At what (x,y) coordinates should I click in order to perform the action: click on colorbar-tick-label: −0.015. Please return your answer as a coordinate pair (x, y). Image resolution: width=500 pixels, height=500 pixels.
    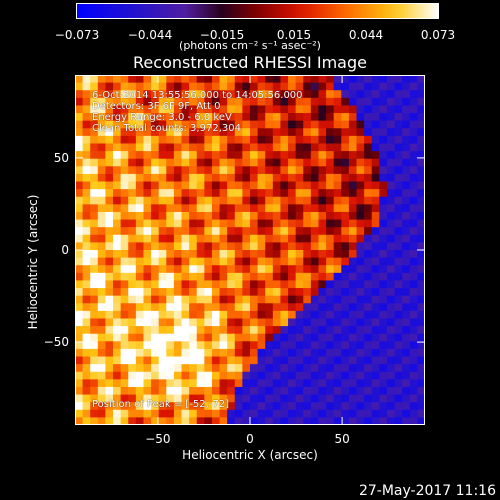
    Looking at the image, I should click on (222, 35).